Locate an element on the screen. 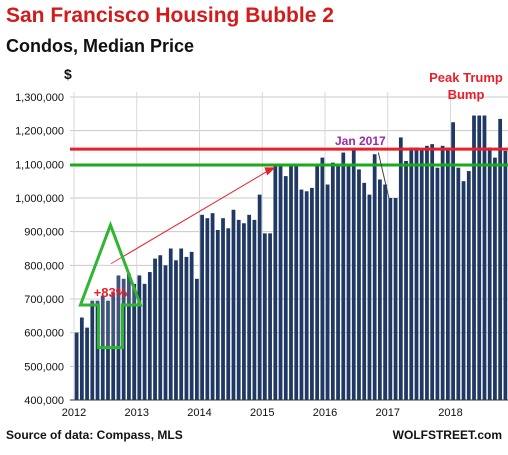 The height and width of the screenshot is (455, 508). x-tick-label: 2013 is located at coordinates (137, 413).